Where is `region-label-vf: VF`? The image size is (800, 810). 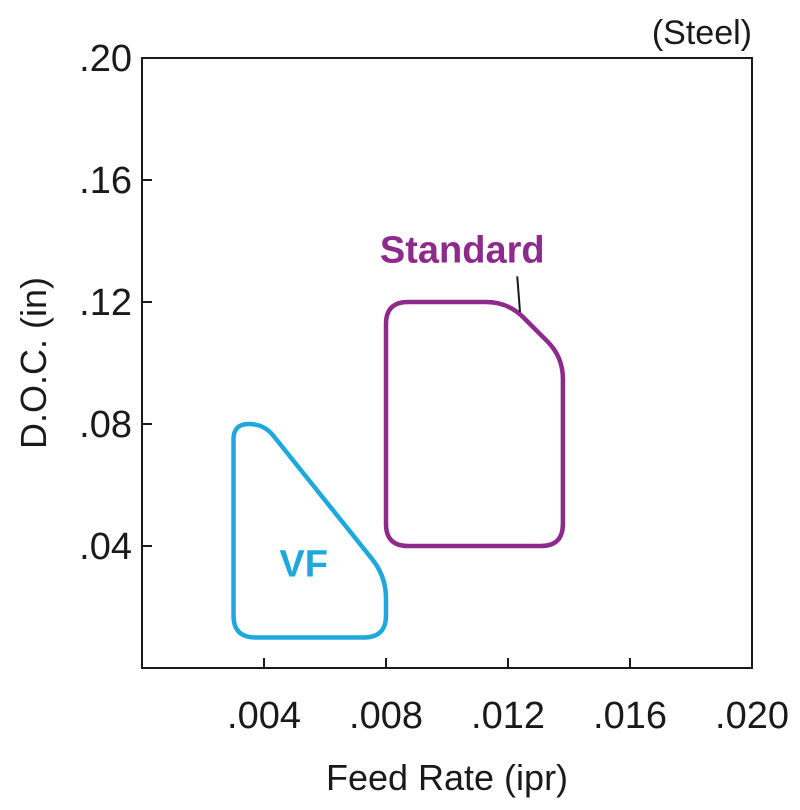 region-label-vf: VF is located at coordinates (303, 565).